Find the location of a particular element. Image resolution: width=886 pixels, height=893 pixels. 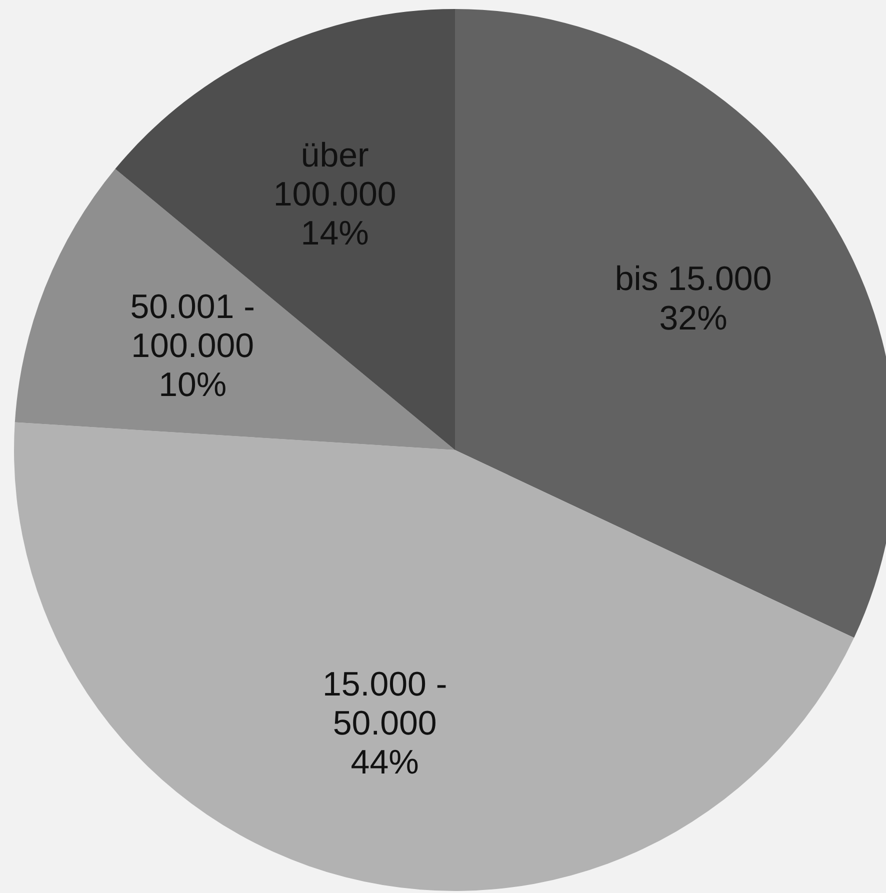

data-label: 14% is located at coordinates (334, 233).